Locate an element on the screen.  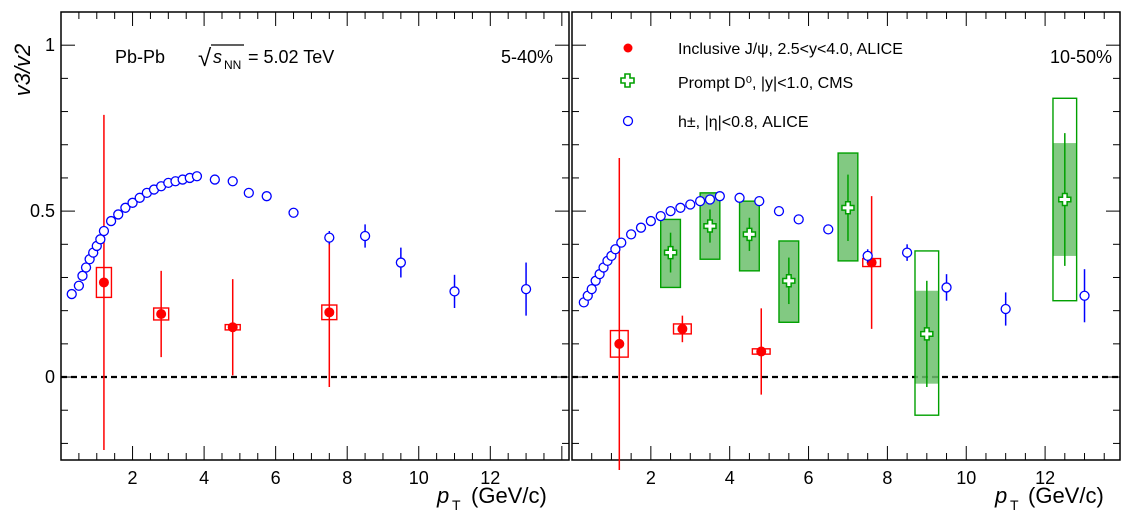
d0-sys-box is located at coordinates (927, 333).